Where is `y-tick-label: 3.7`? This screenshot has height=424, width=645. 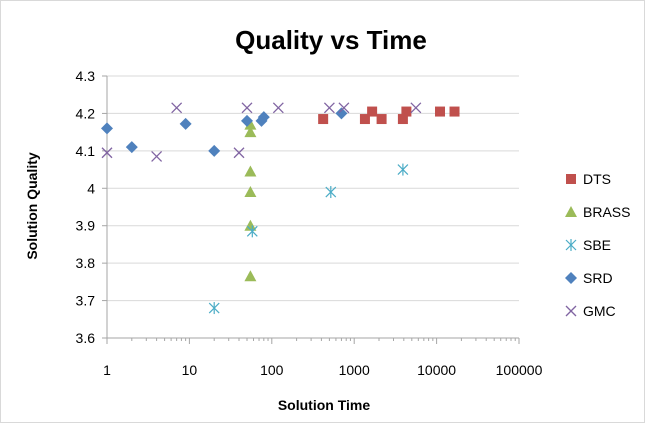
y-tick-label: 3.7 is located at coordinates (86, 301).